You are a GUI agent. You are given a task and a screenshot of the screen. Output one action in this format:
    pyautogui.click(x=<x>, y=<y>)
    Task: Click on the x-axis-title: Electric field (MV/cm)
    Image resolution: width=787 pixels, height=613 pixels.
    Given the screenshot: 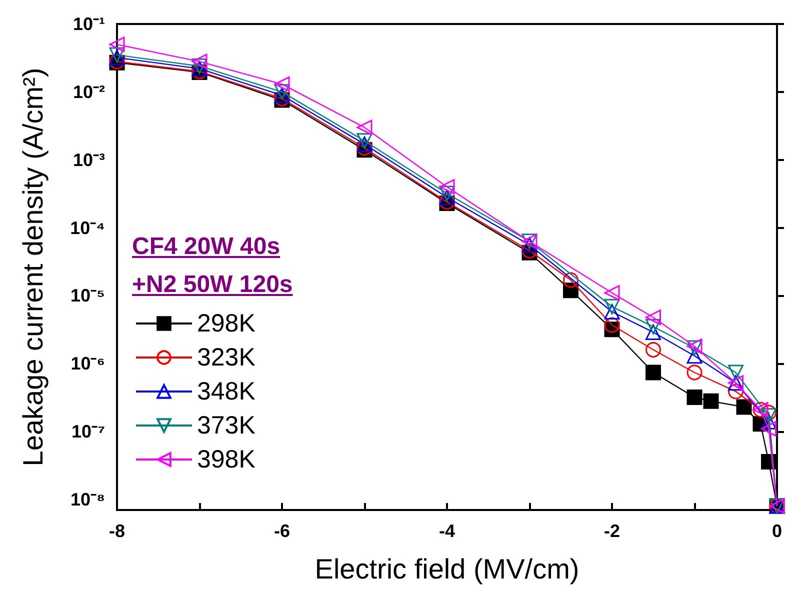 What is the action you would take?
    pyautogui.click(x=447, y=569)
    